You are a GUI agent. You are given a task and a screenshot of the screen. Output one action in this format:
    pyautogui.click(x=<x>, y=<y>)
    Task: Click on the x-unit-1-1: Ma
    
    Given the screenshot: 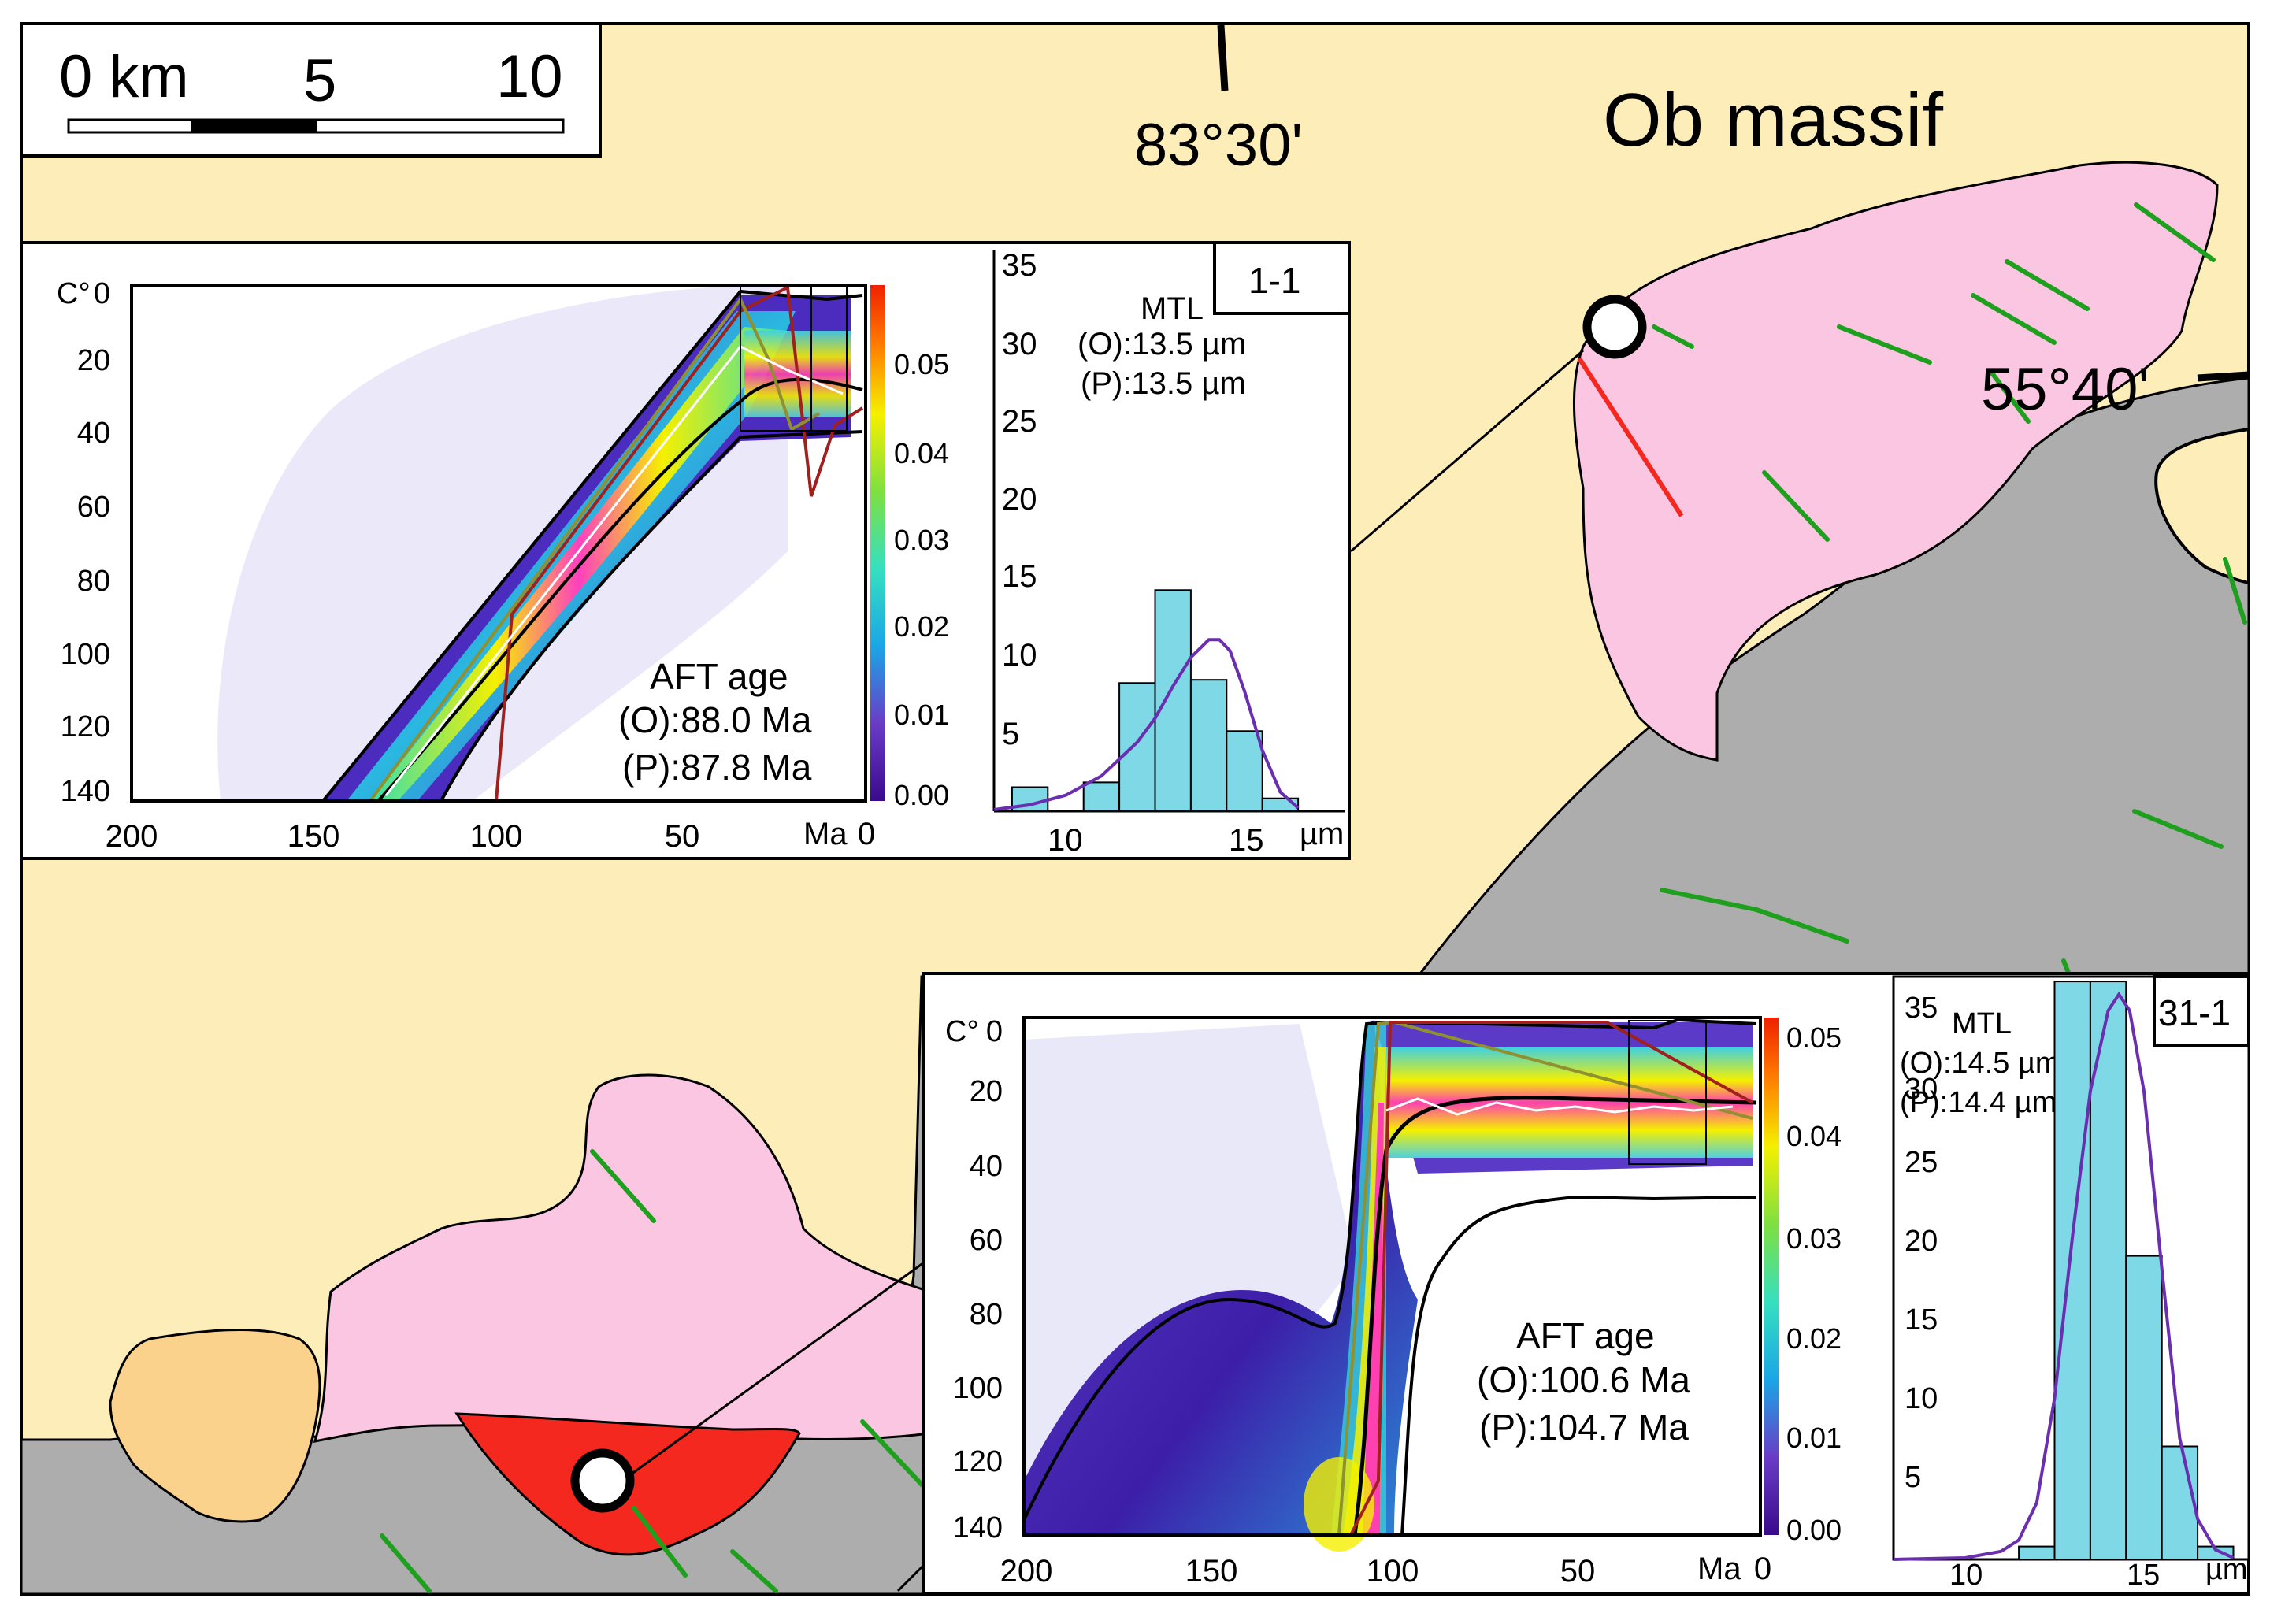 What is the action you would take?
    pyautogui.click(x=825, y=834)
    